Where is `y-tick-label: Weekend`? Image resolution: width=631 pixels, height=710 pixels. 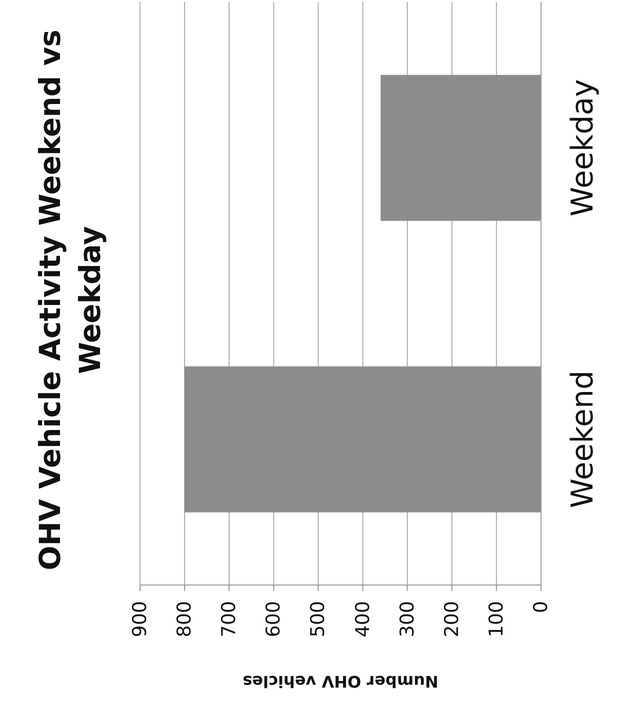
y-tick-label: Weekend is located at coordinates (583, 439).